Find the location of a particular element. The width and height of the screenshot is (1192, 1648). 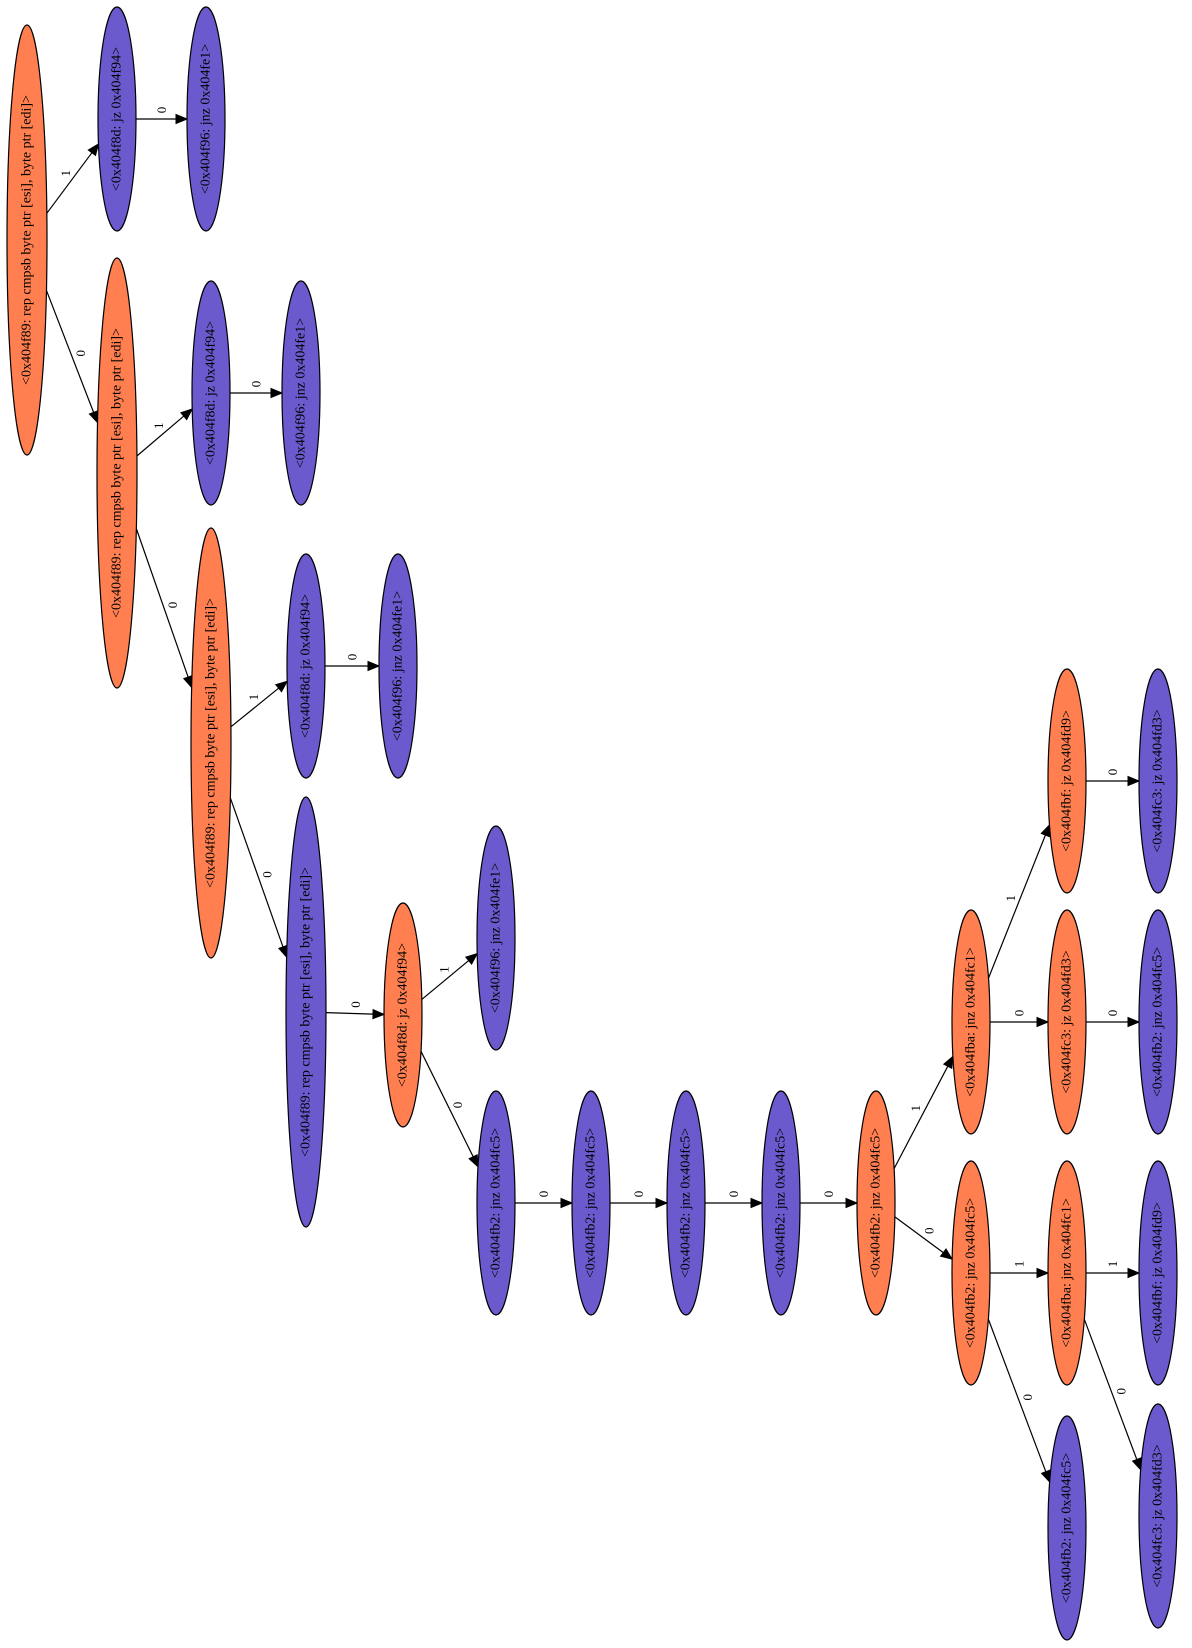

node-n17: <0x404fb2: jnz 0x404fc5> is located at coordinates (876, 1203).